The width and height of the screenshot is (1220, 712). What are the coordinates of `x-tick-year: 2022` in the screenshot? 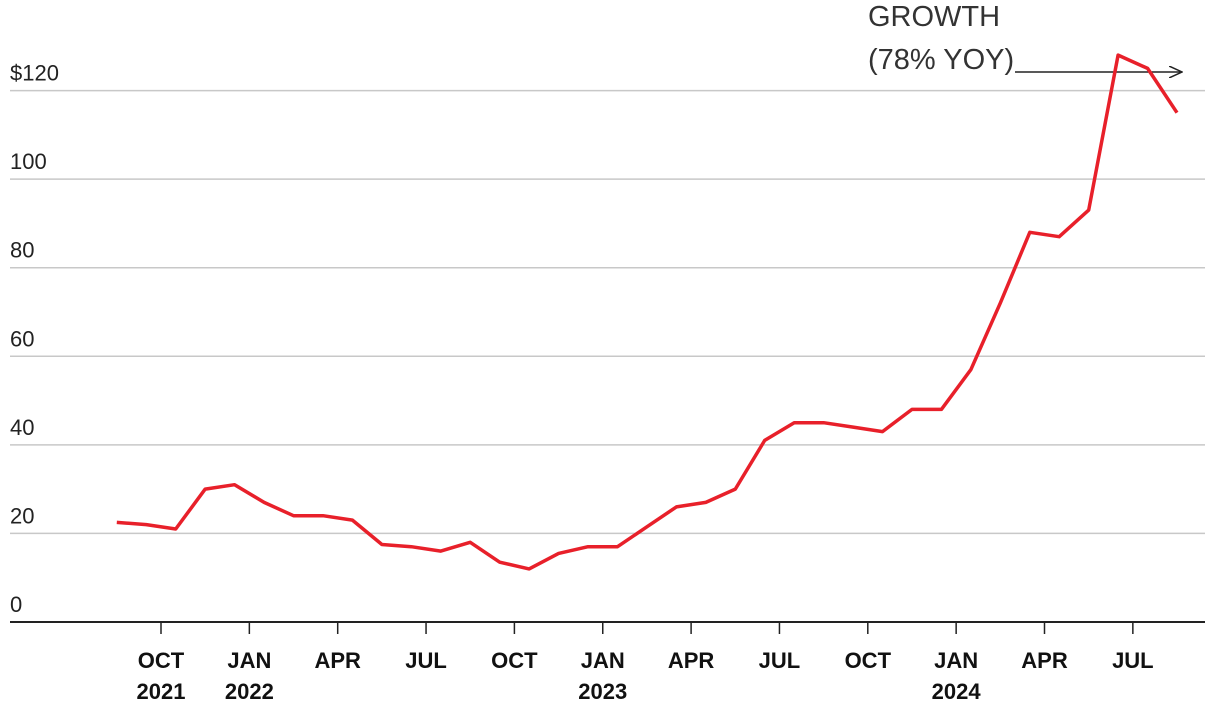 It's located at (249, 691).